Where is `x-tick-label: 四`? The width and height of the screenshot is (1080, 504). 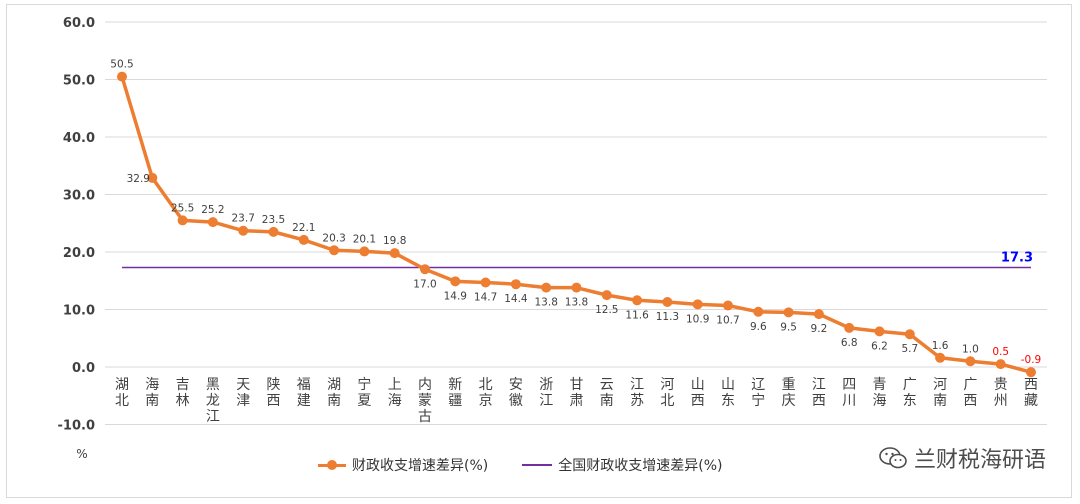 x-tick-label: 四 is located at coordinates (849, 385).